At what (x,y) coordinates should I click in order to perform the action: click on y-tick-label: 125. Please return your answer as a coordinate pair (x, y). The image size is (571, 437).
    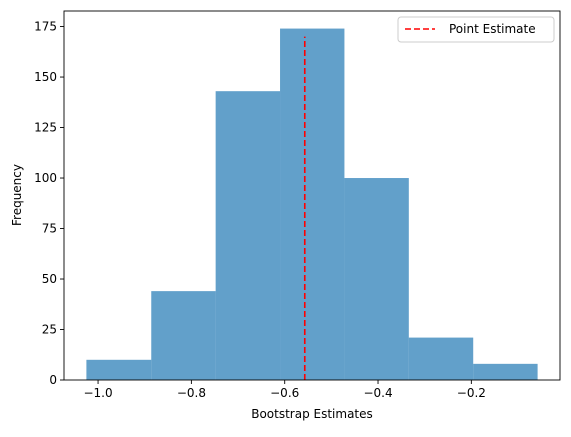
    Looking at the image, I should click on (45, 128).